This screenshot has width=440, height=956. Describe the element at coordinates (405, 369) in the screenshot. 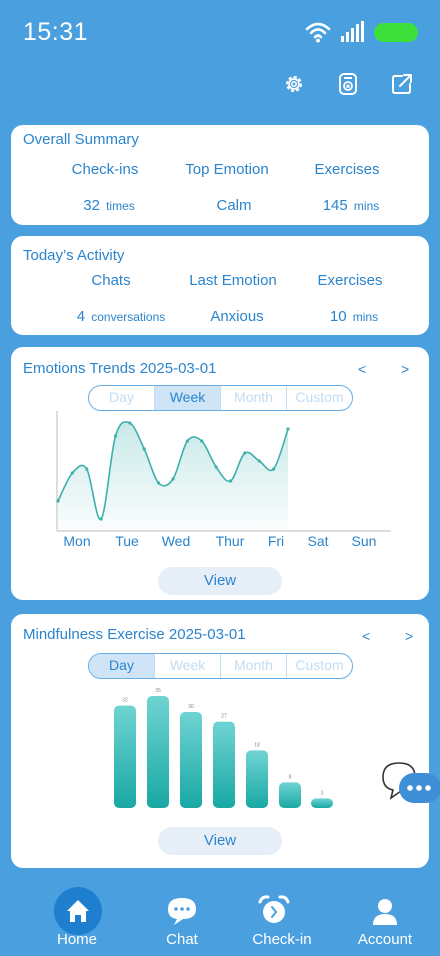

I see `emotions-next-button: >` at that location.